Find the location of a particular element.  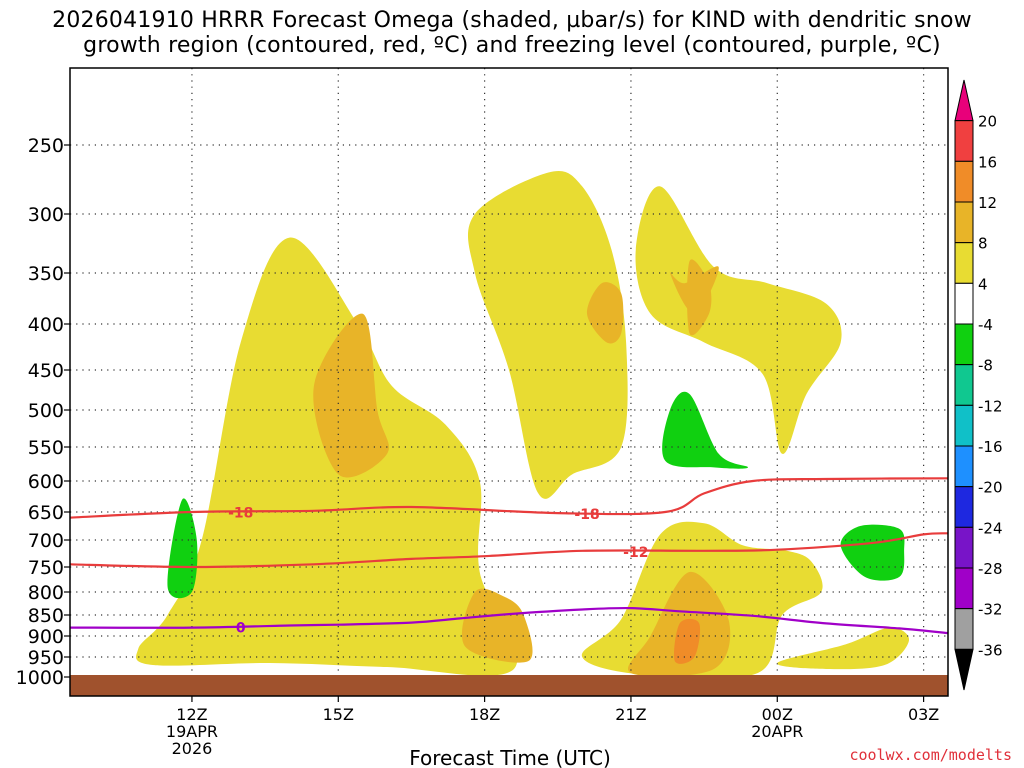

y-tick-label: 900 is located at coordinates (46, 637).